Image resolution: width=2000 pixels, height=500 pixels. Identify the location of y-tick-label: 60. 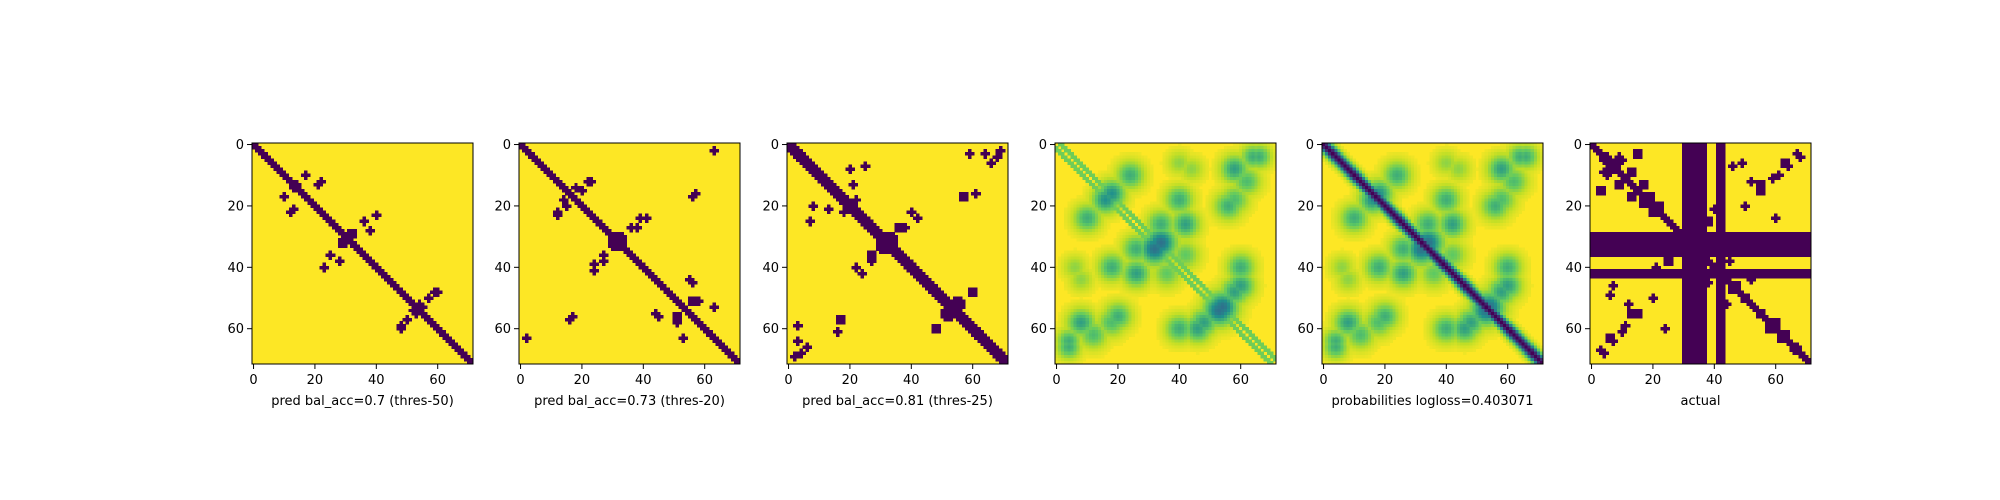
(770, 329).